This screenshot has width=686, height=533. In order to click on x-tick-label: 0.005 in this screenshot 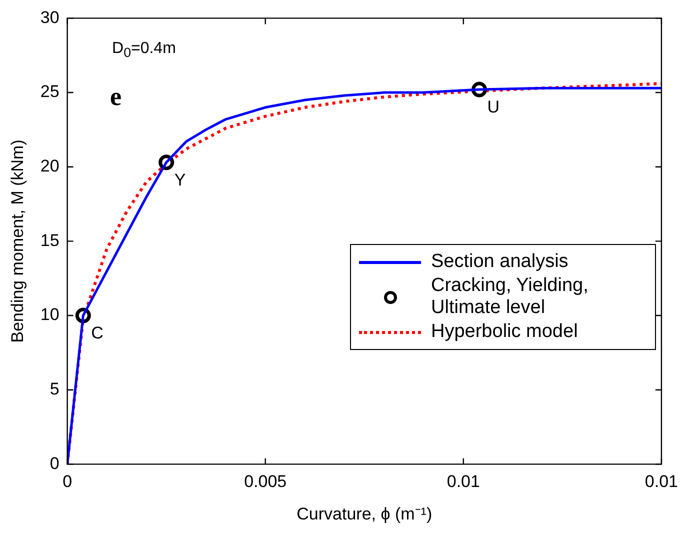, I will do `click(265, 482)`.